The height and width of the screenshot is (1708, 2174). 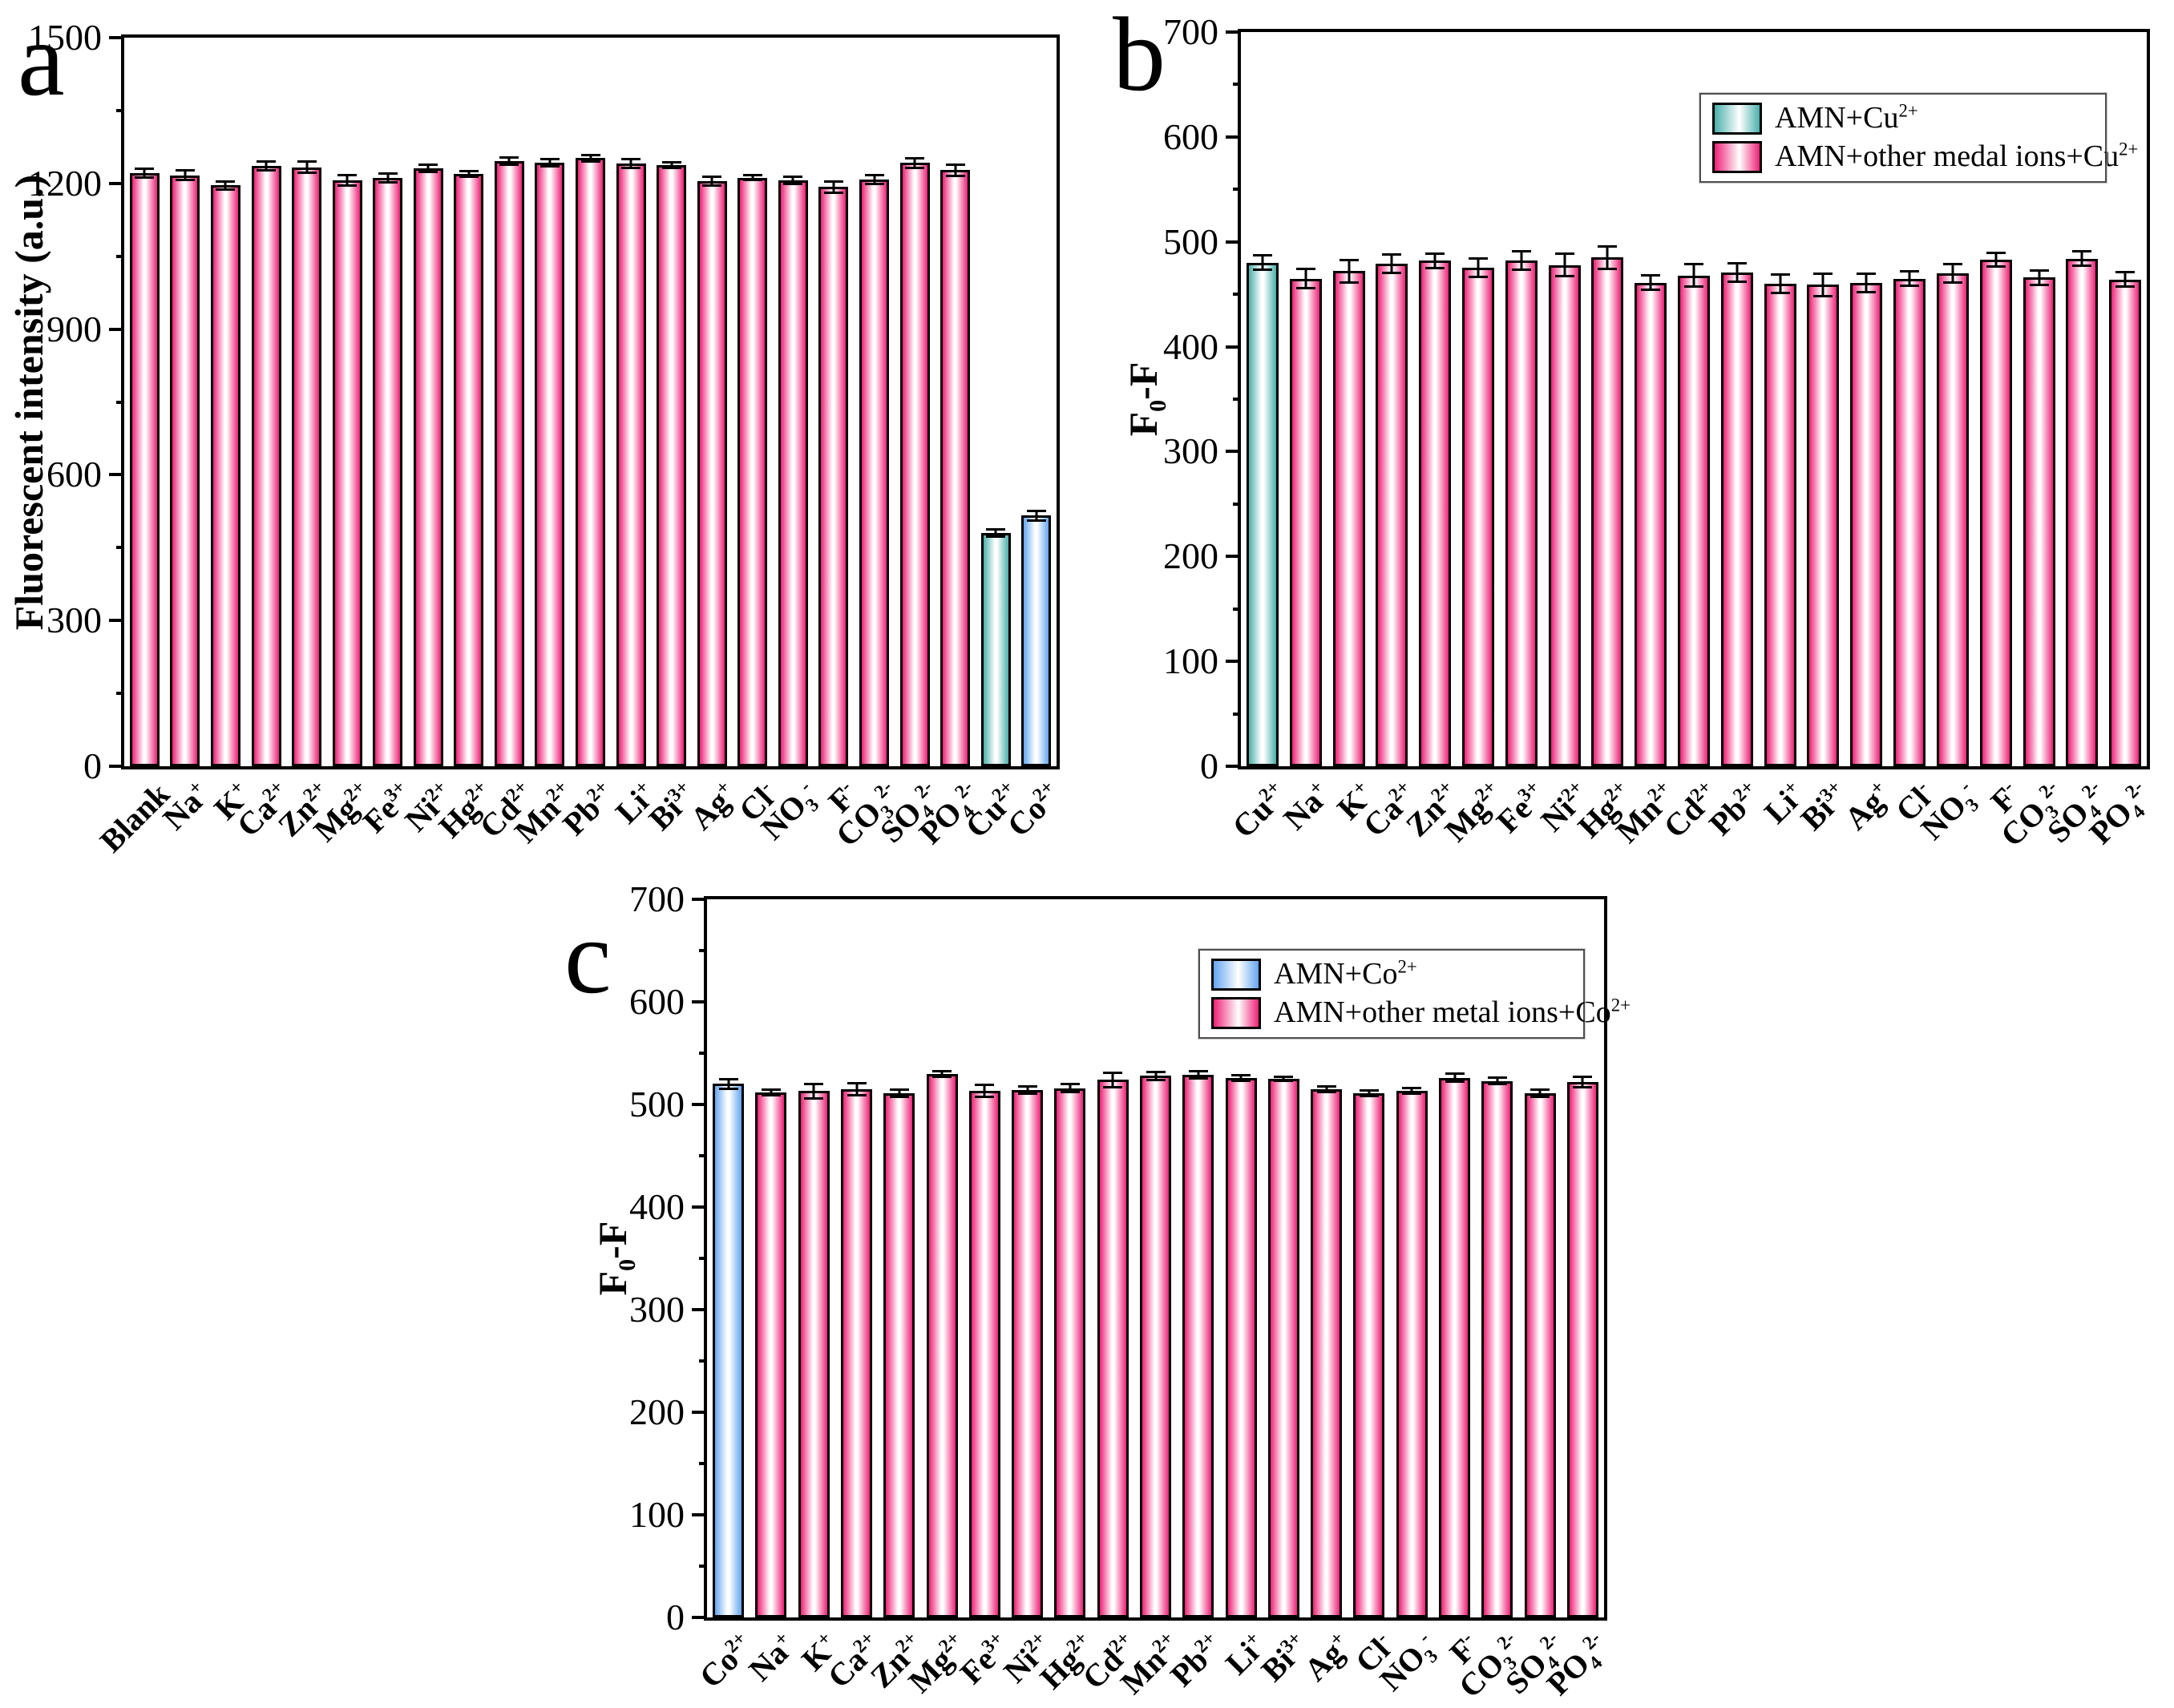 What do you see at coordinates (1190, 556) in the screenshot?
I see `y-tick-label: 200` at bounding box center [1190, 556].